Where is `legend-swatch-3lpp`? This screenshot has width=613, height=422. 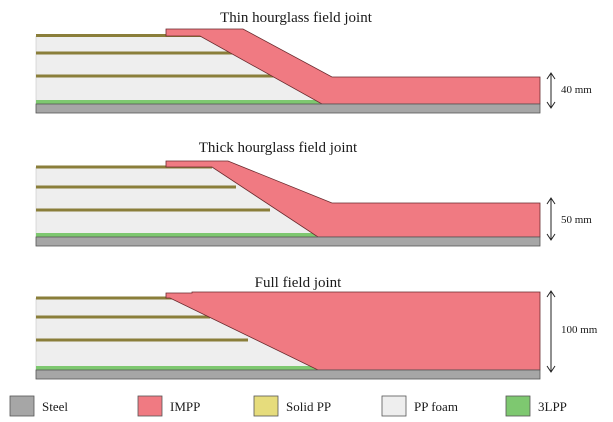 legend-swatch-3lpp is located at coordinates (518, 406).